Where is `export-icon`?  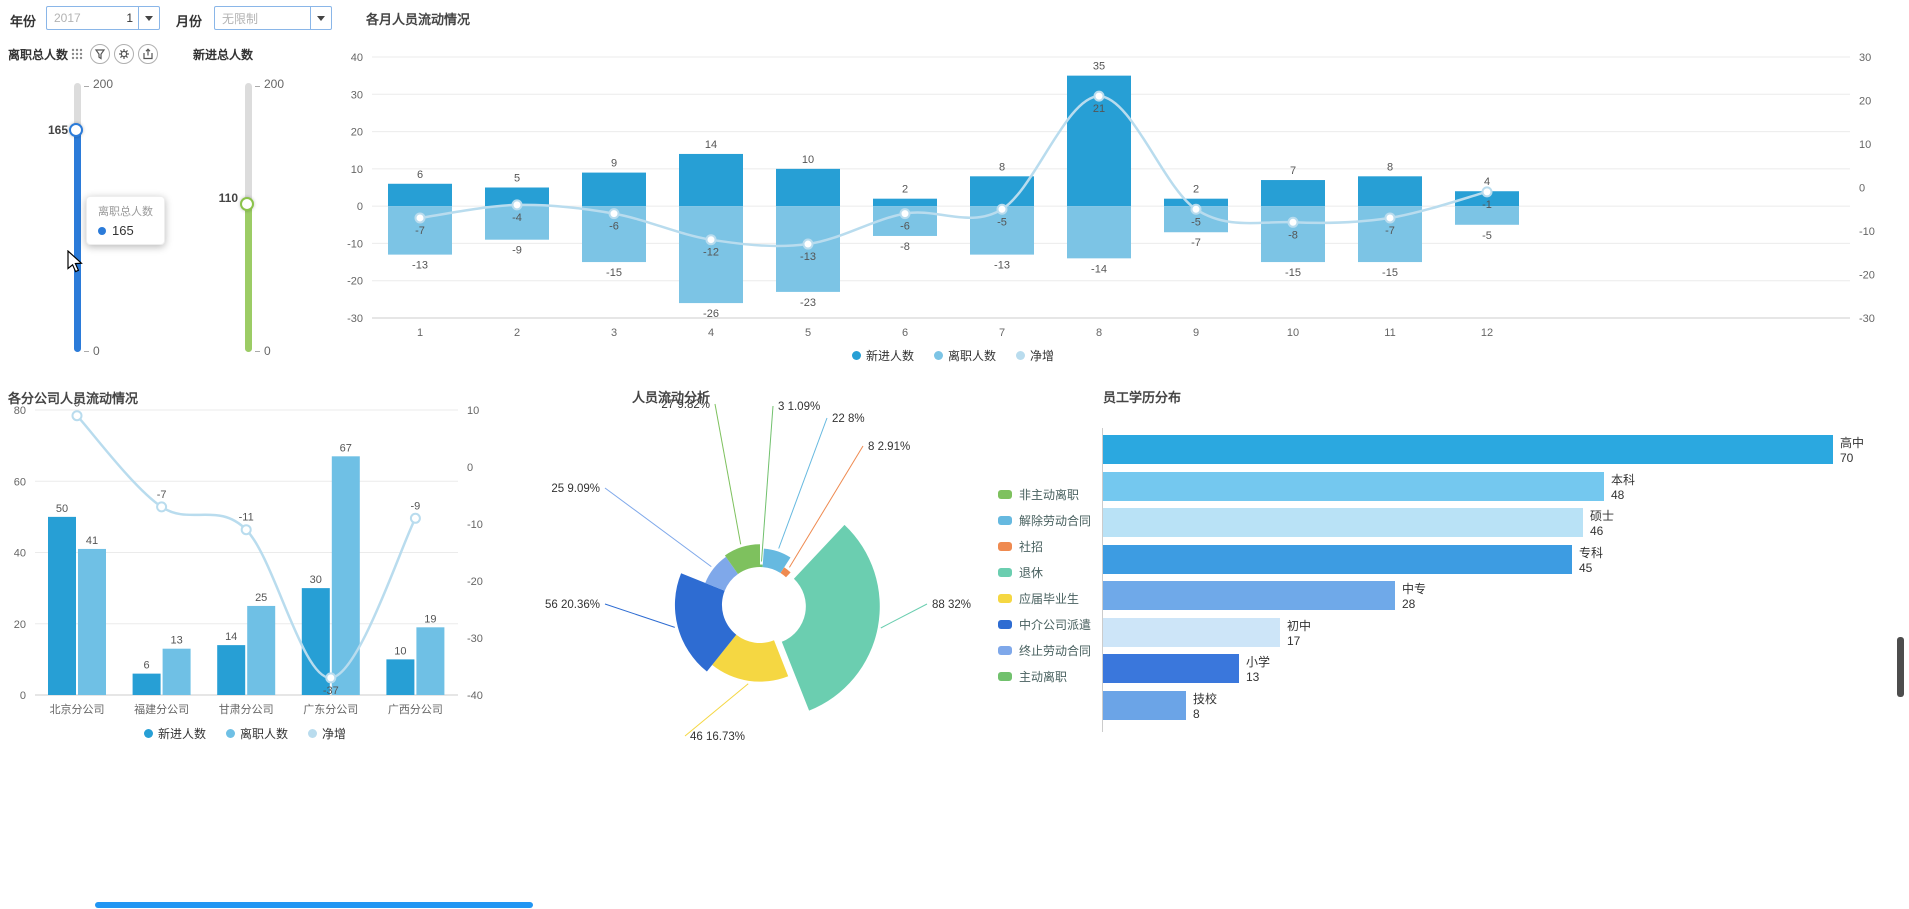
export-icon is located at coordinates (148, 54).